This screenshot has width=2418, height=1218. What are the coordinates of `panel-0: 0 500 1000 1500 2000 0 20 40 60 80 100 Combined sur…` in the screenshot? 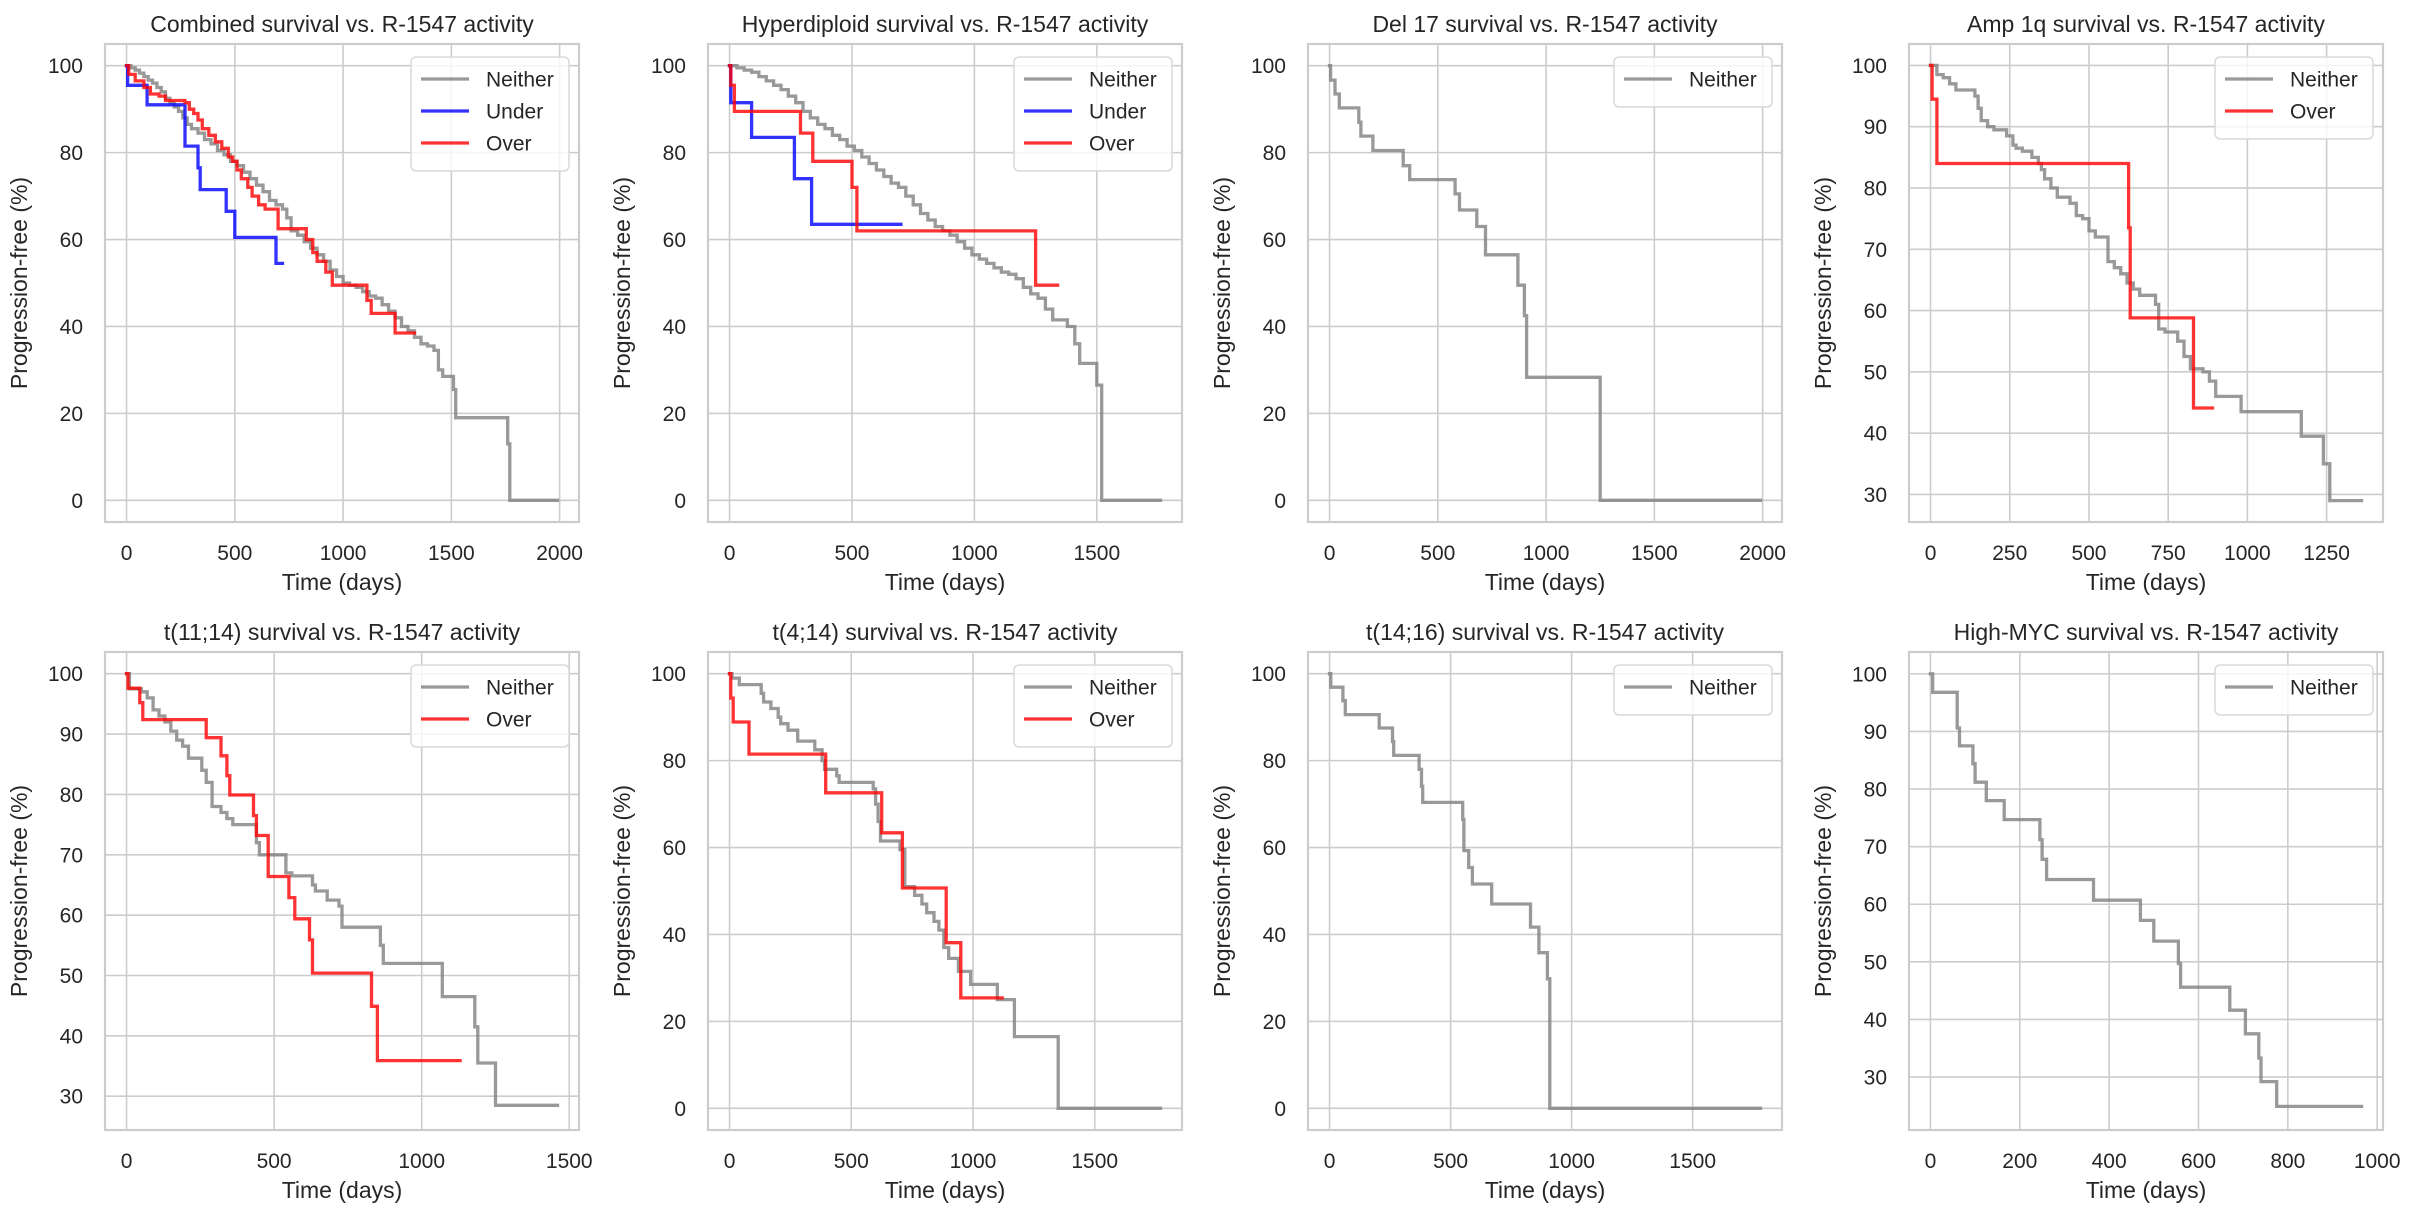 It's located at (294, 303).